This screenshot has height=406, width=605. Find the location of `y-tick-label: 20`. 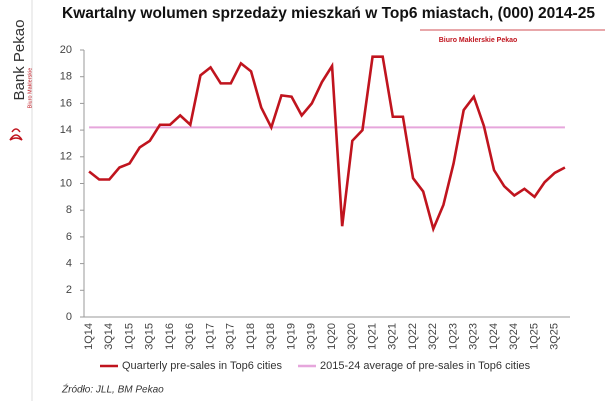

y-tick-label: 20 is located at coordinates (66, 50).